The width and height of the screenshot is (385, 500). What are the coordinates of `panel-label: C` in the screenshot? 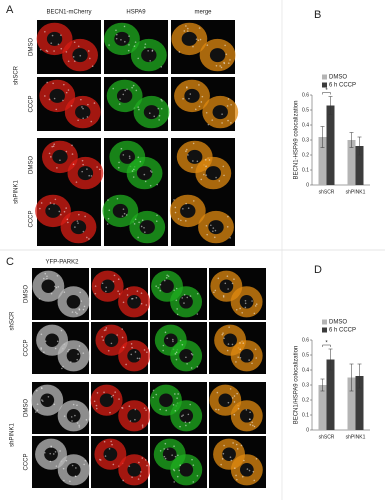 It's located at (10, 262).